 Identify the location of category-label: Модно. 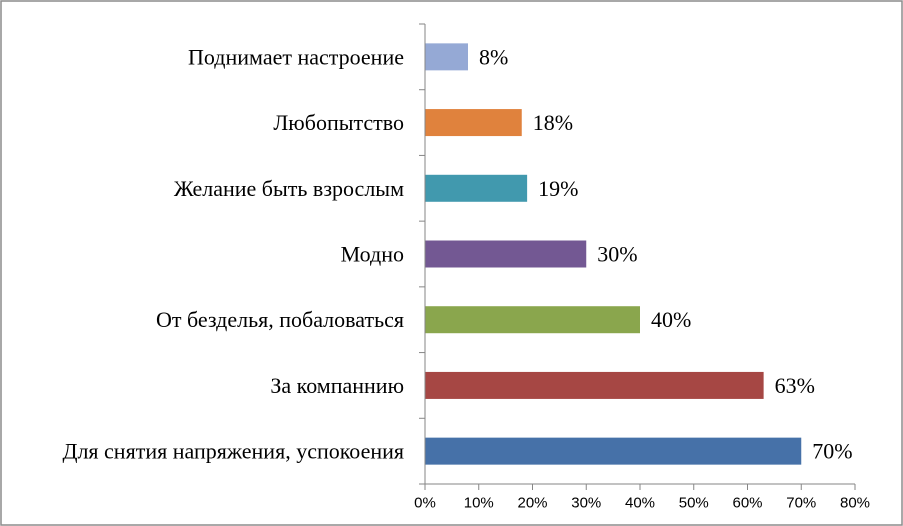
(372, 254).